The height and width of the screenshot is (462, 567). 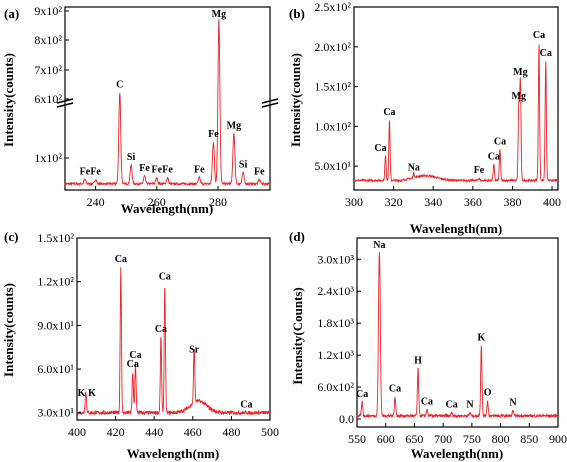 I want to click on y-tick-label: 1.2x10², so click(x=55, y=282).